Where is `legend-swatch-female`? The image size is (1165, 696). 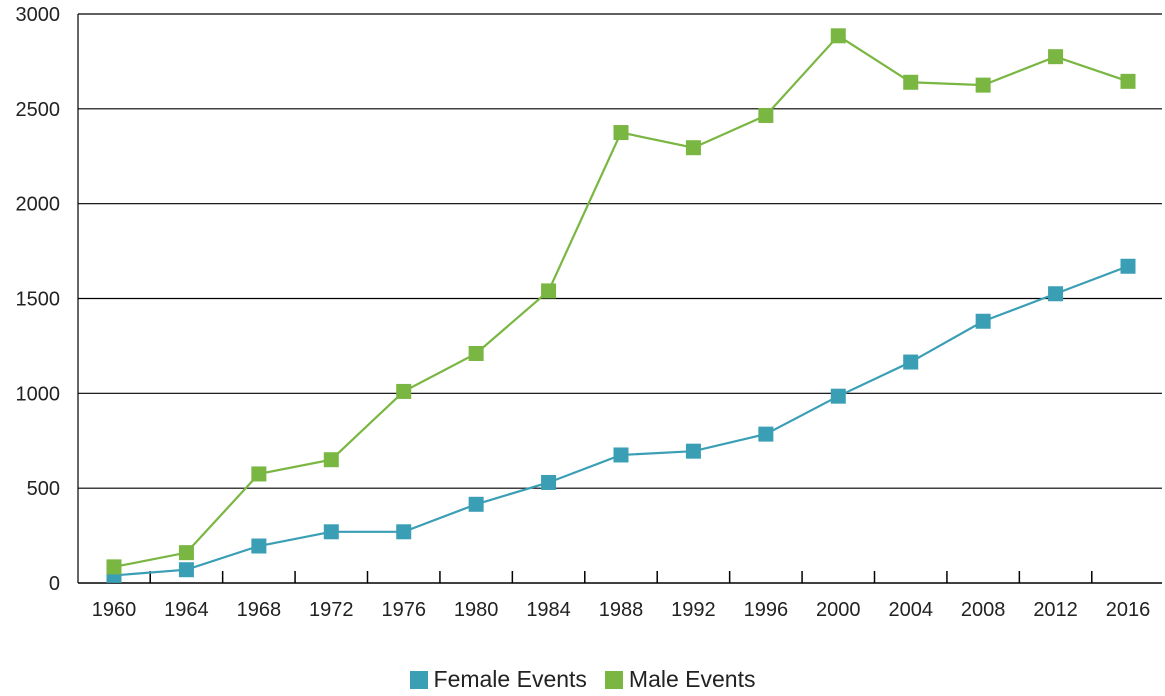 legend-swatch-female is located at coordinates (418, 679).